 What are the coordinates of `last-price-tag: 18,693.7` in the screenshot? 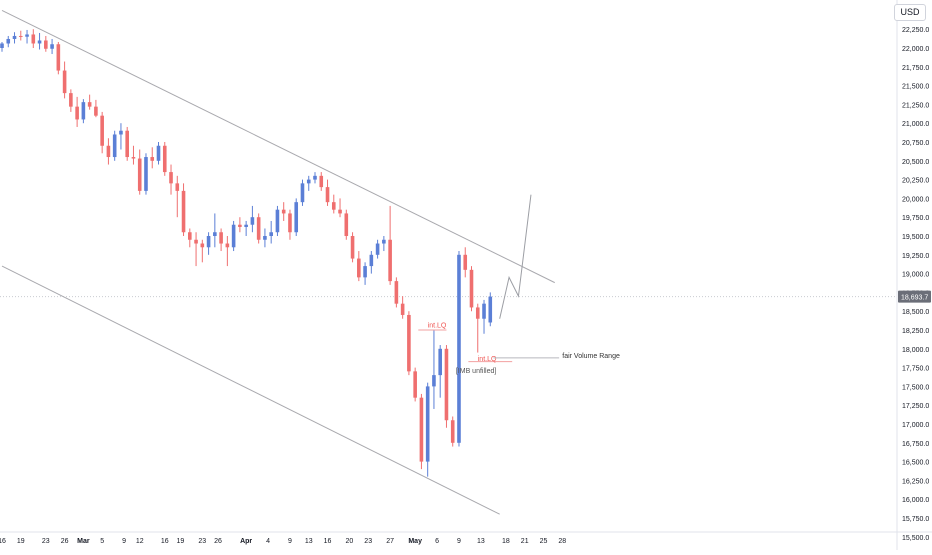 It's located at (914, 296).